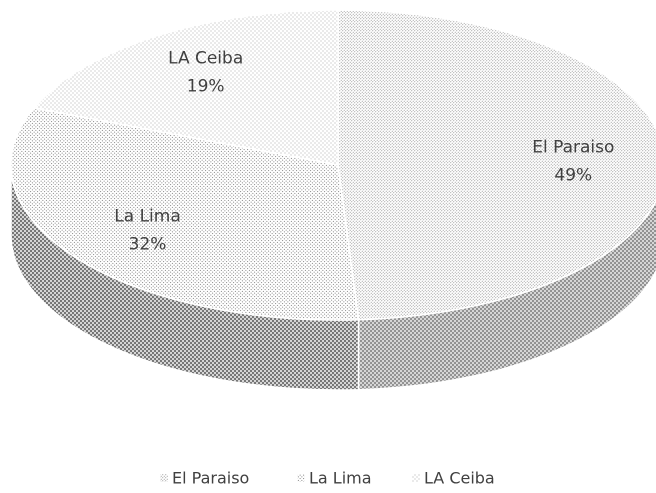 Image resolution: width=656 pixels, height=493 pixels. Describe the element at coordinates (206, 87) in the screenshot. I see `data-label-value: 19%` at that location.